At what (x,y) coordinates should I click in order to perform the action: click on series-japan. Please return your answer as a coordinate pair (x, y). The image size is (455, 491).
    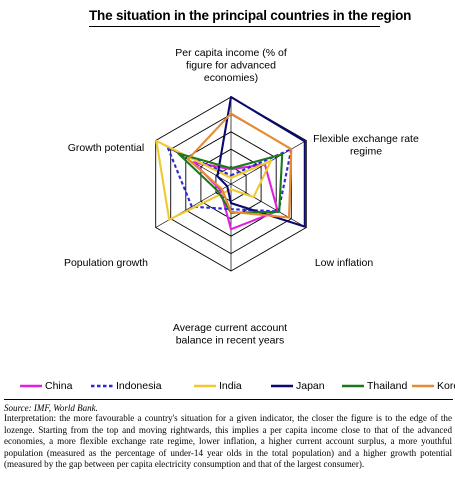
    Looking at the image, I should click on (261, 161).